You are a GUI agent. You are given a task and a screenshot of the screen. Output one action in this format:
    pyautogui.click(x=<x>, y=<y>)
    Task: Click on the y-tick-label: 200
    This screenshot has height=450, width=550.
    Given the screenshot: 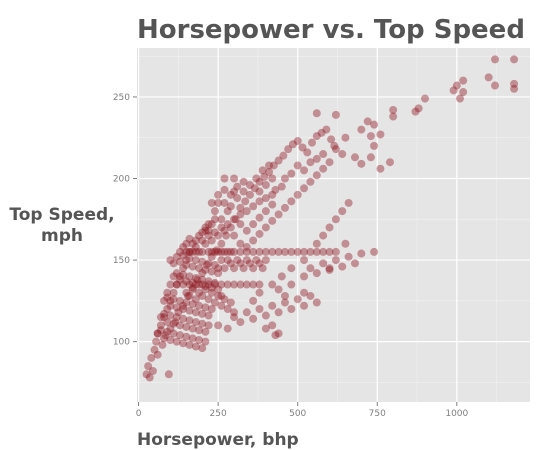 What is the action you would take?
    pyautogui.click(x=121, y=180)
    